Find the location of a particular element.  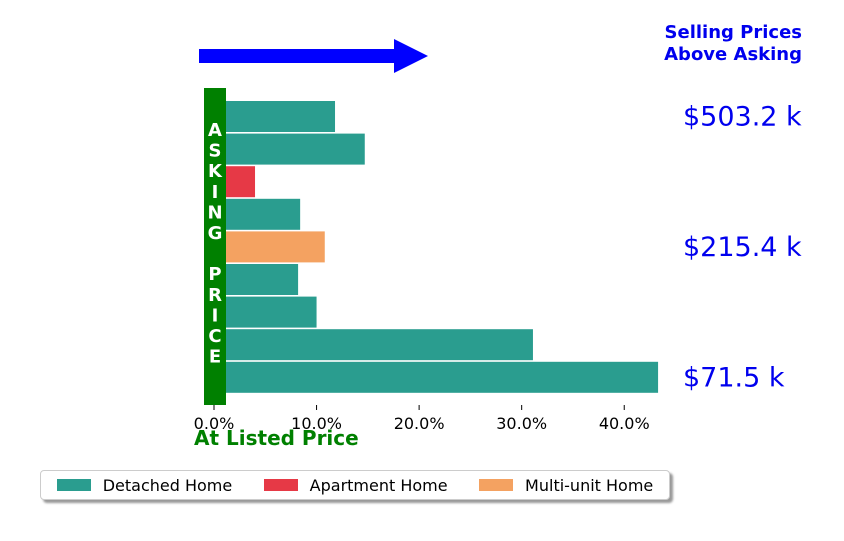

asking-letter-1: S is located at coordinates (215, 151).